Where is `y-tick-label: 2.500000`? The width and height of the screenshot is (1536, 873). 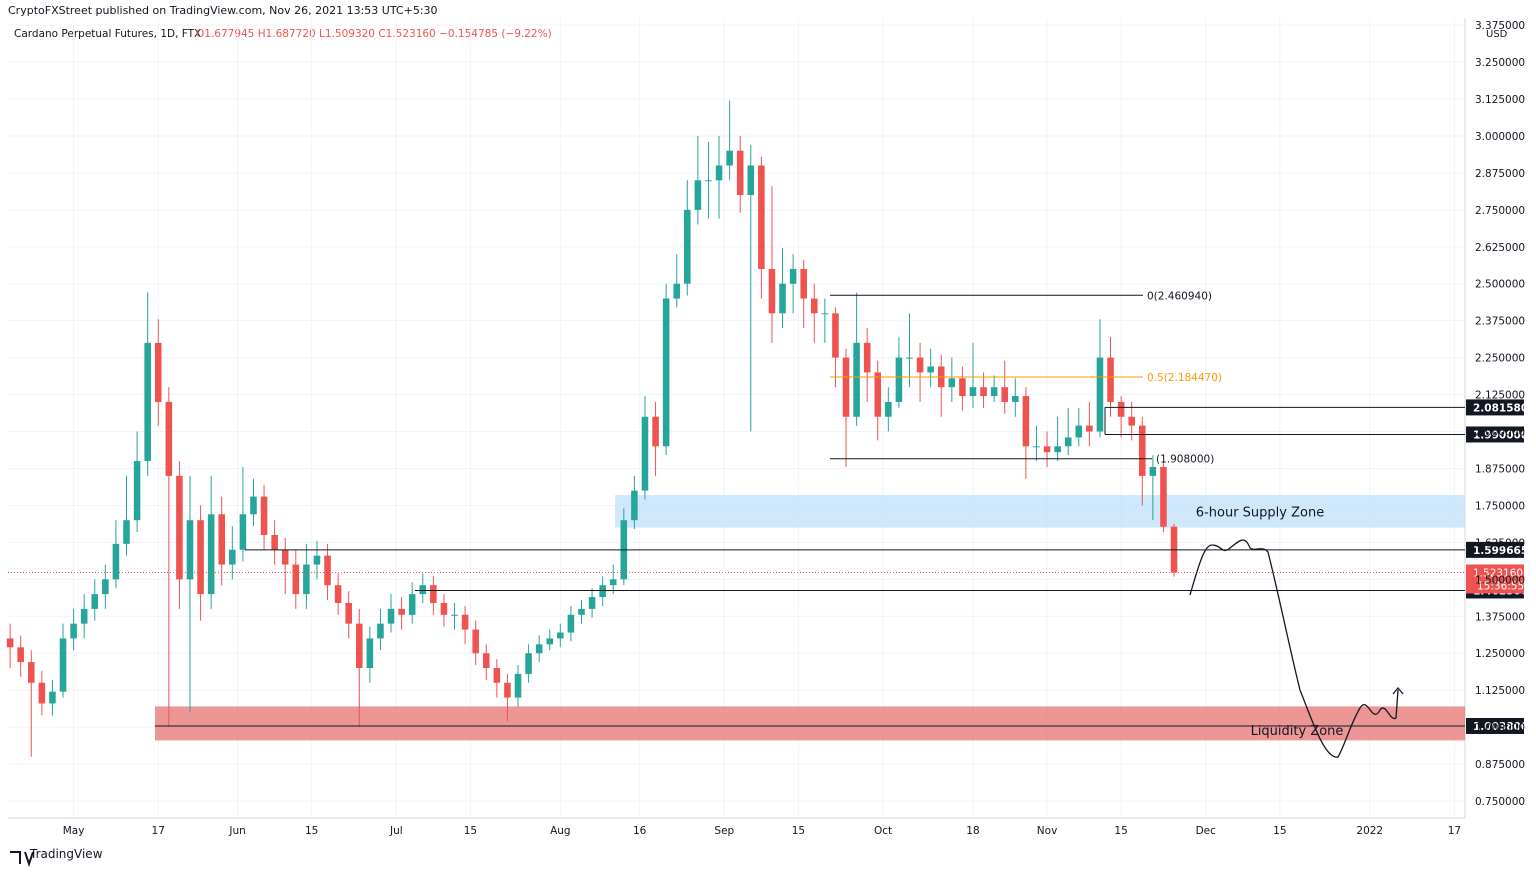 y-tick-label: 2.500000 is located at coordinates (1500, 285).